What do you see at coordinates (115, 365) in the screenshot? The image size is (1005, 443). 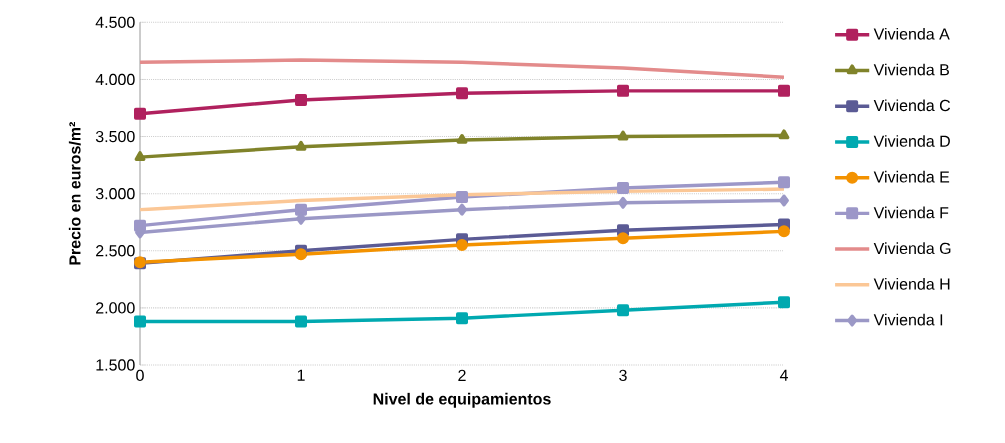 I see `y-tick-label: 1.500` at bounding box center [115, 365].